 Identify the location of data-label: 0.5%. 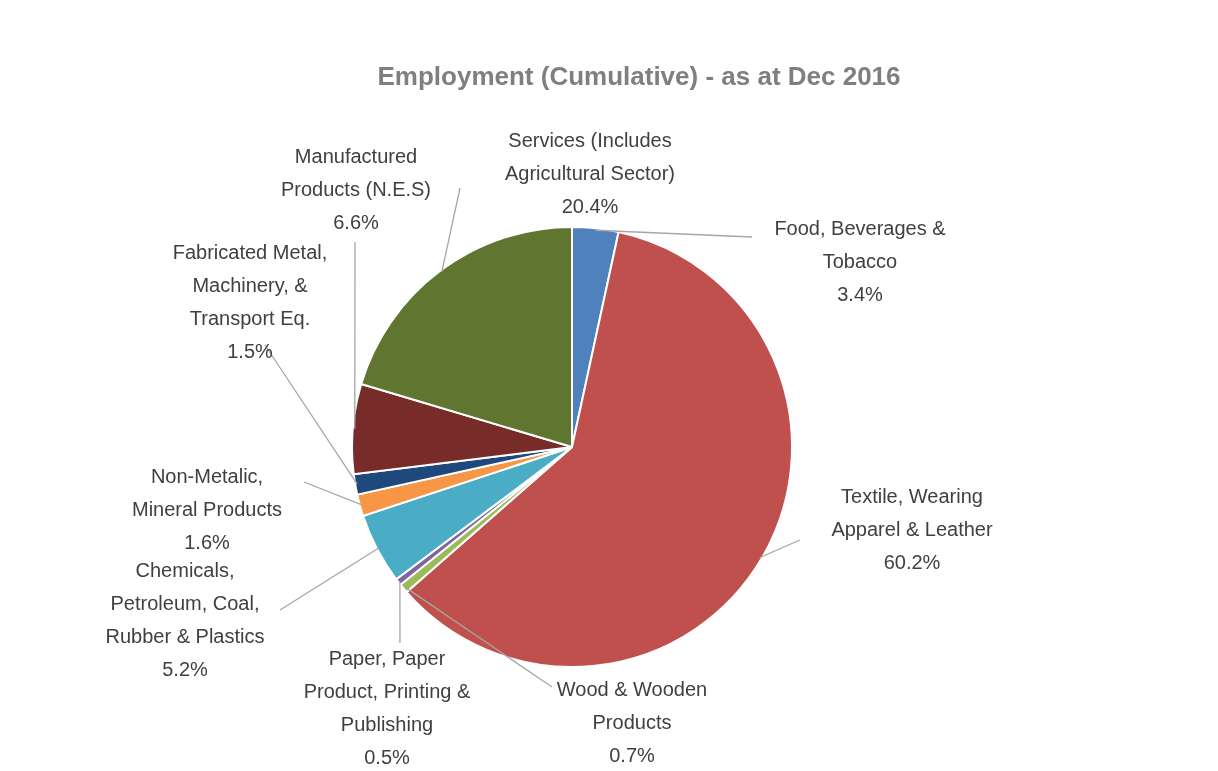
(387, 757).